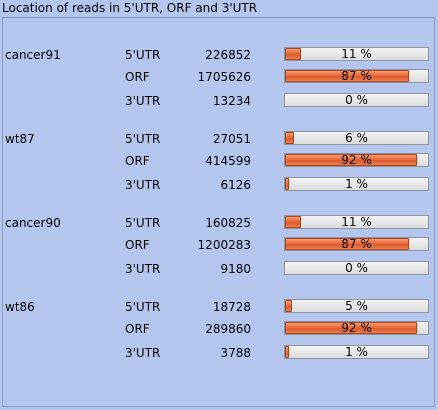 This screenshot has width=438, height=410. What do you see at coordinates (231, 307) in the screenshot?
I see `read-count: 18728` at bounding box center [231, 307].